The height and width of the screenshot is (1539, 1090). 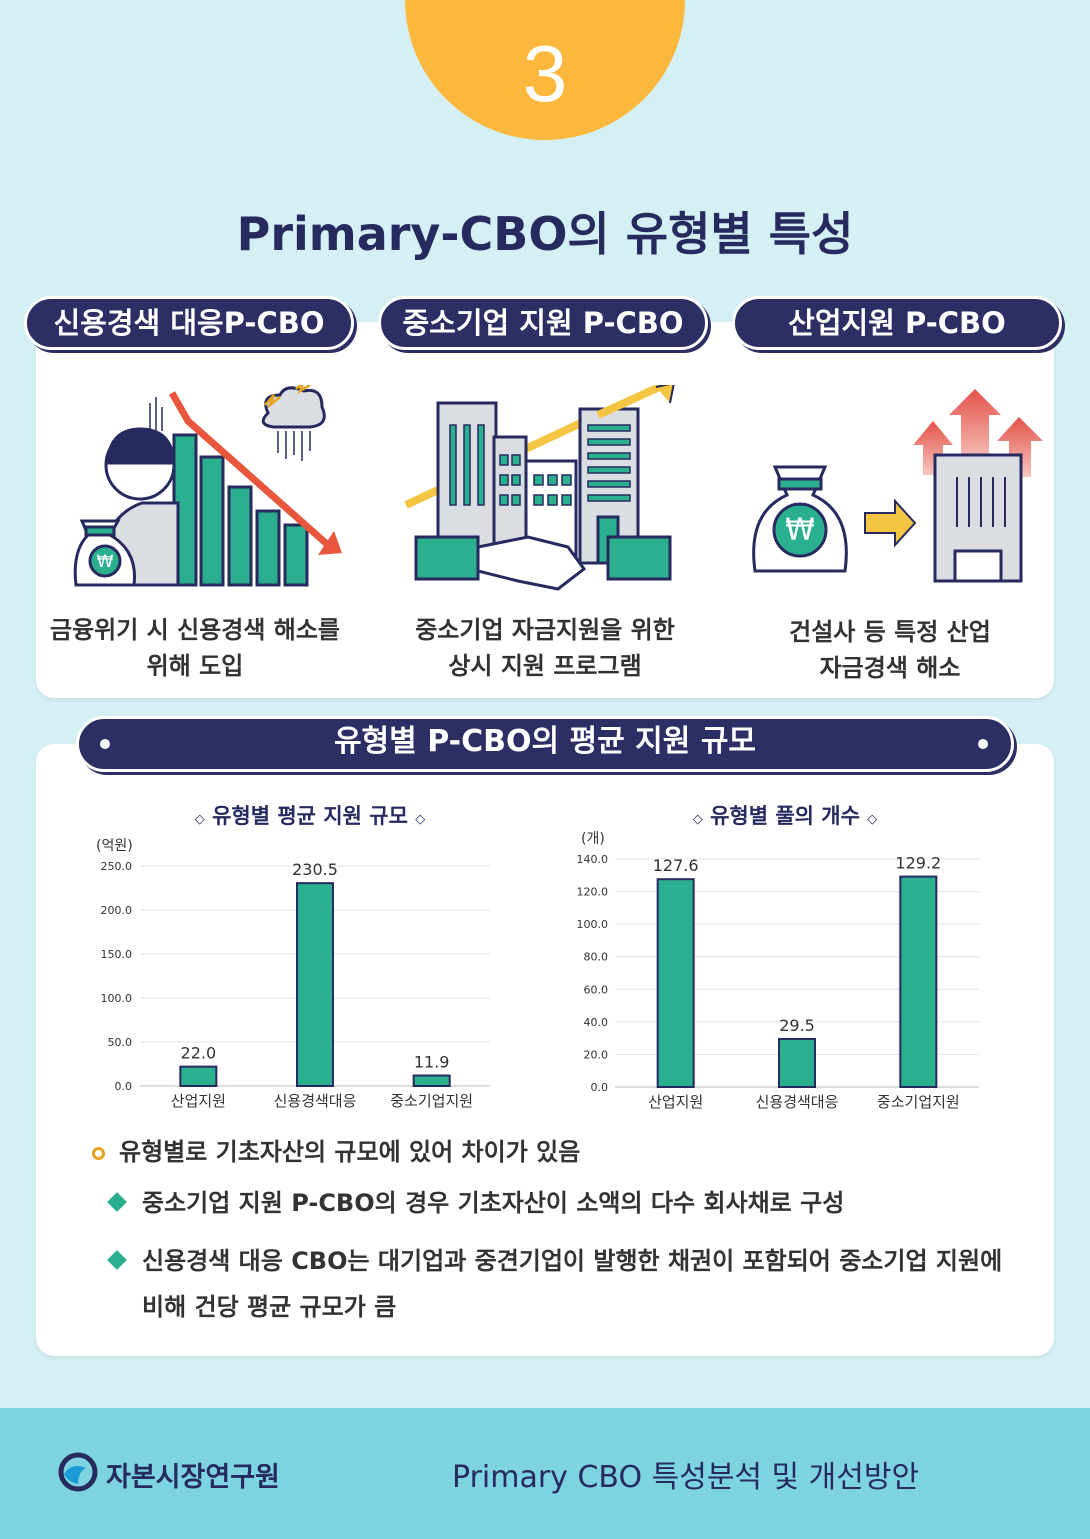 What do you see at coordinates (918, 863) in the screenshot?
I see `data-label: 129.2` at bounding box center [918, 863].